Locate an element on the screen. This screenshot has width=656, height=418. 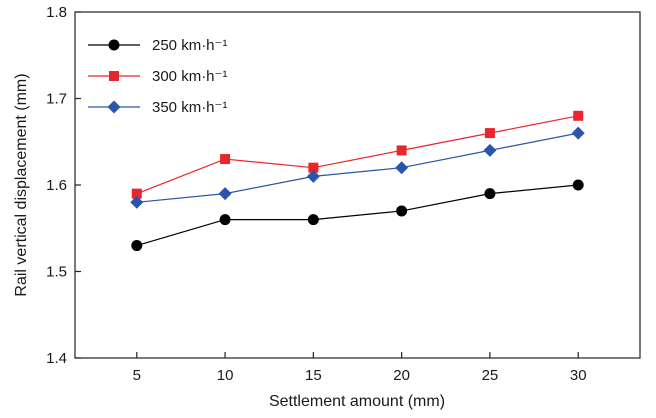
x-tick-label: 5 is located at coordinates (137, 375).